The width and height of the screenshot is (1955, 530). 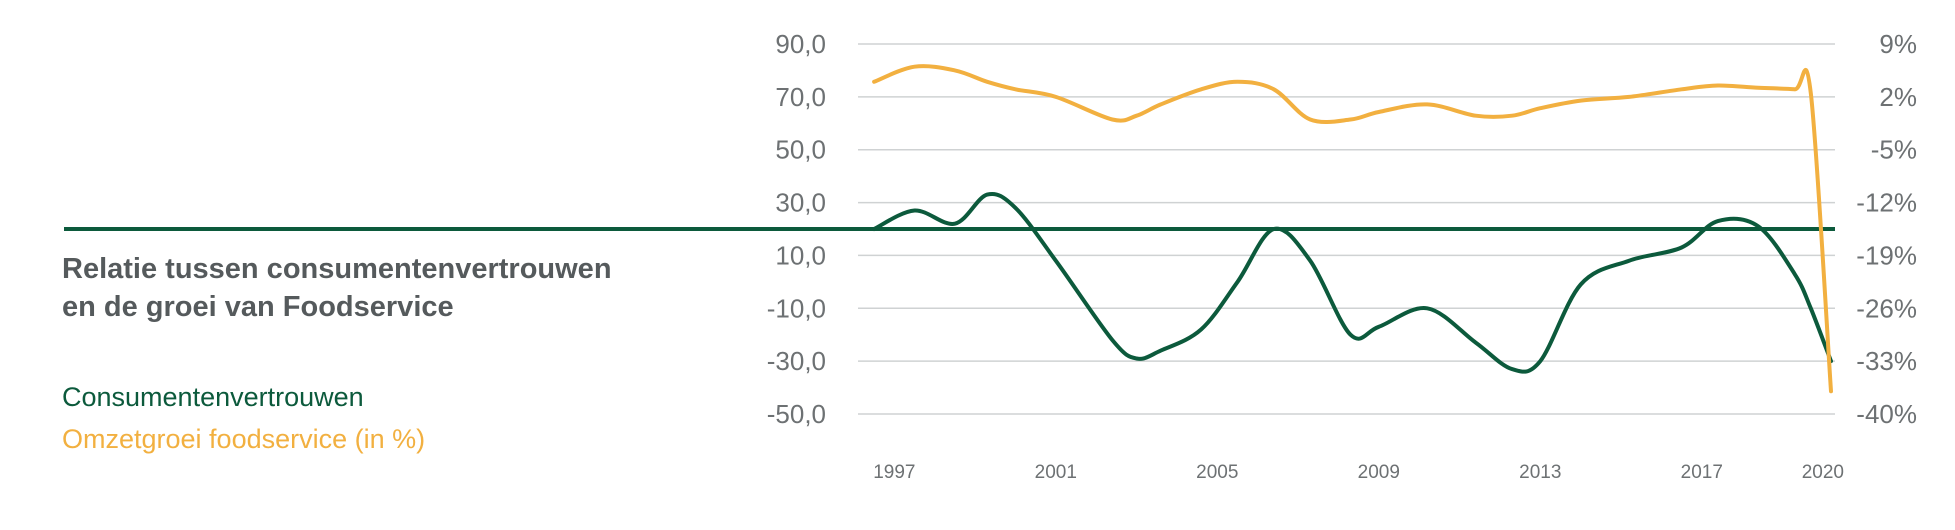 What do you see at coordinates (800, 255) in the screenshot?
I see `y-left-tick-label: 10,0` at bounding box center [800, 255].